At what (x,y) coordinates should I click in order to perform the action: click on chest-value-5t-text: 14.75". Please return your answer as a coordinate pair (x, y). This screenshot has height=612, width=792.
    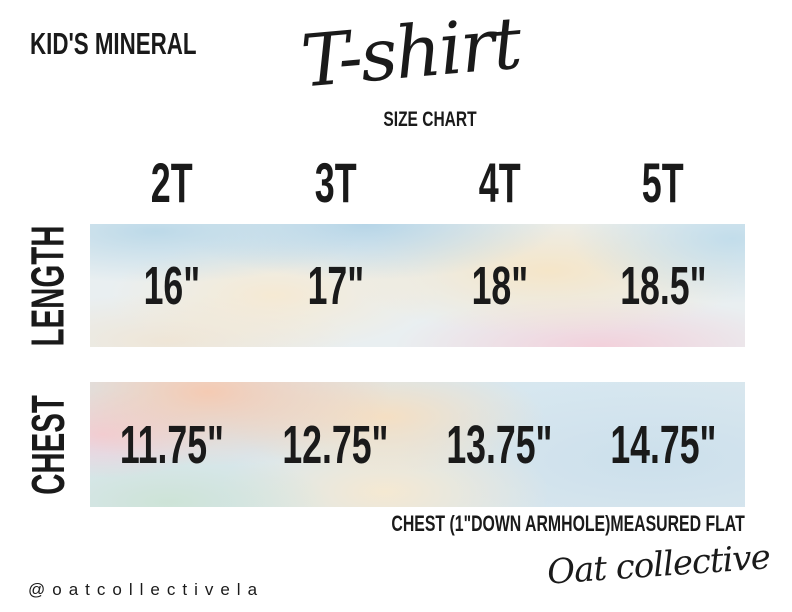
    Looking at the image, I should click on (663, 444).